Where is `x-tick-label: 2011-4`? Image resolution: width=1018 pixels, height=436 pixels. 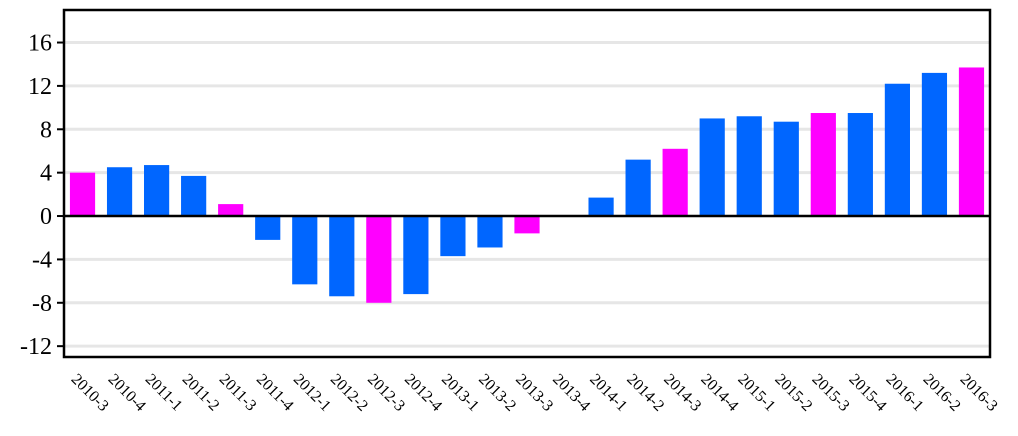 x-tick-label: 2011-4 is located at coordinates (275, 393).